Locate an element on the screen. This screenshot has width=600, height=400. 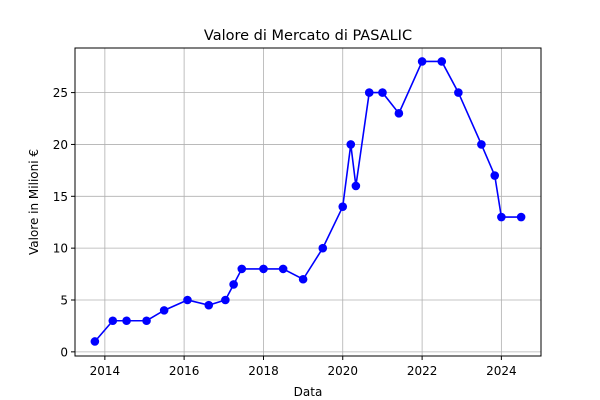
x-axis-ticks: 2014 2016 2018 2020 2022 2024 is located at coordinates (303, 367).